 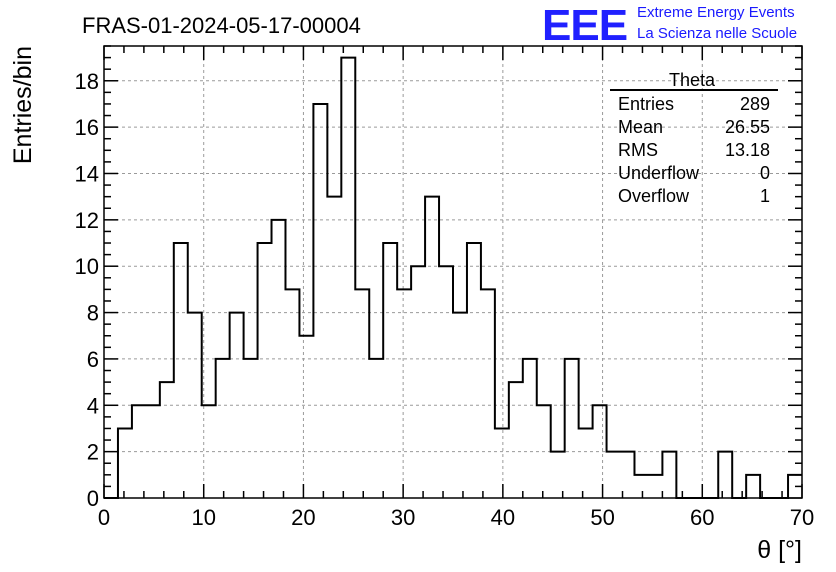 What do you see at coordinates (104, 517) in the screenshot?
I see `x-tick-label-0: 0` at bounding box center [104, 517].